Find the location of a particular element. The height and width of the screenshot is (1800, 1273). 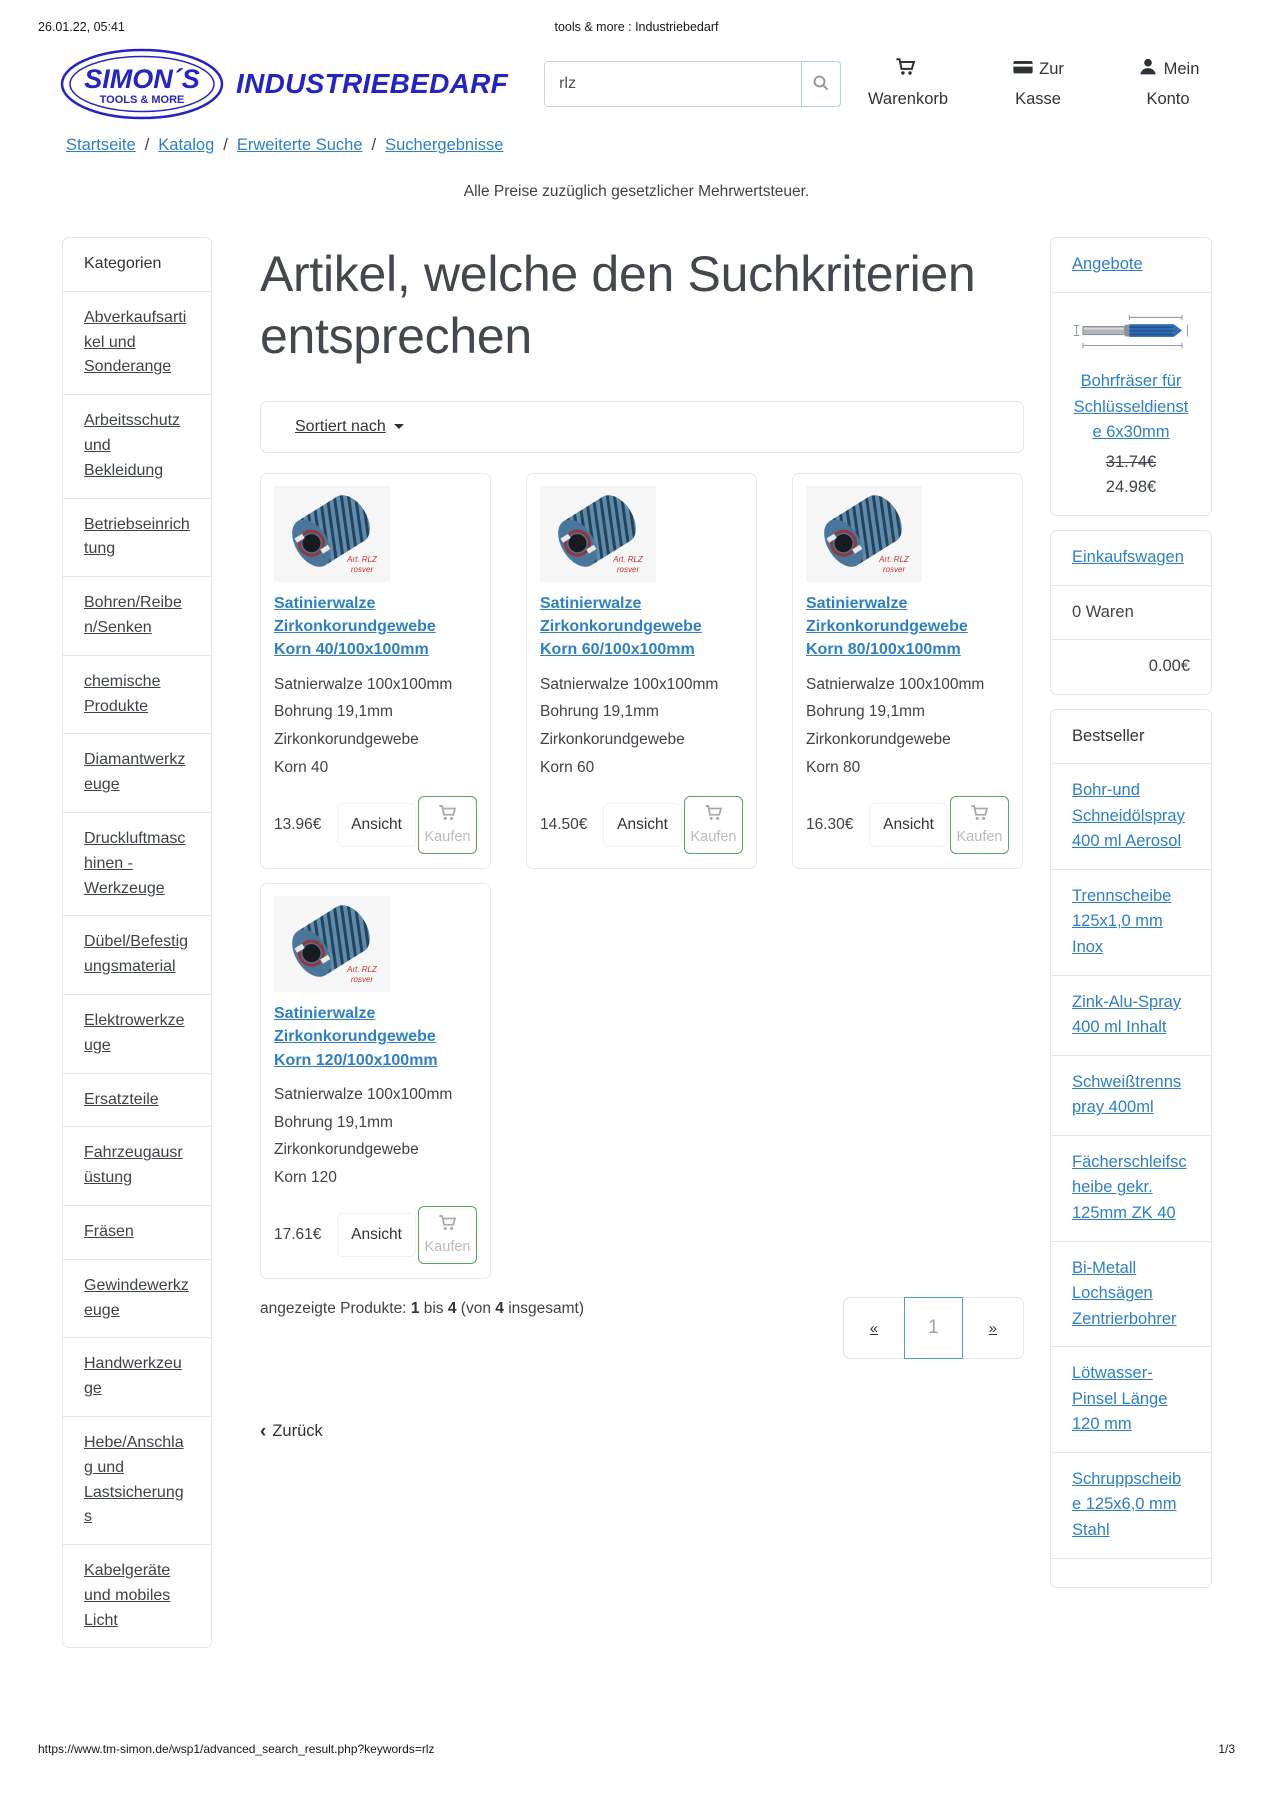

category-row: Arbeitsschutz und Bekleidung is located at coordinates (137, 445).